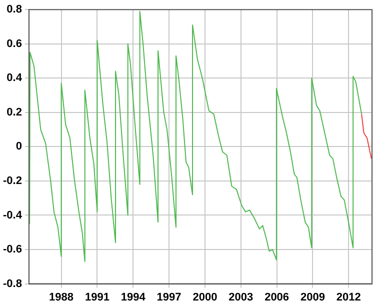 Image resolution: width=373 pixels, height=307 pixels. I want to click on y-tick-label: 0, so click(19, 146).